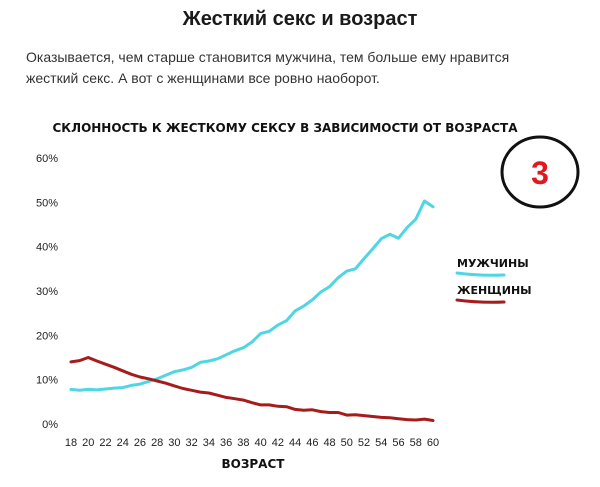 This screenshot has width=600, height=487. I want to click on y-tick-label: 30%, so click(47, 292).